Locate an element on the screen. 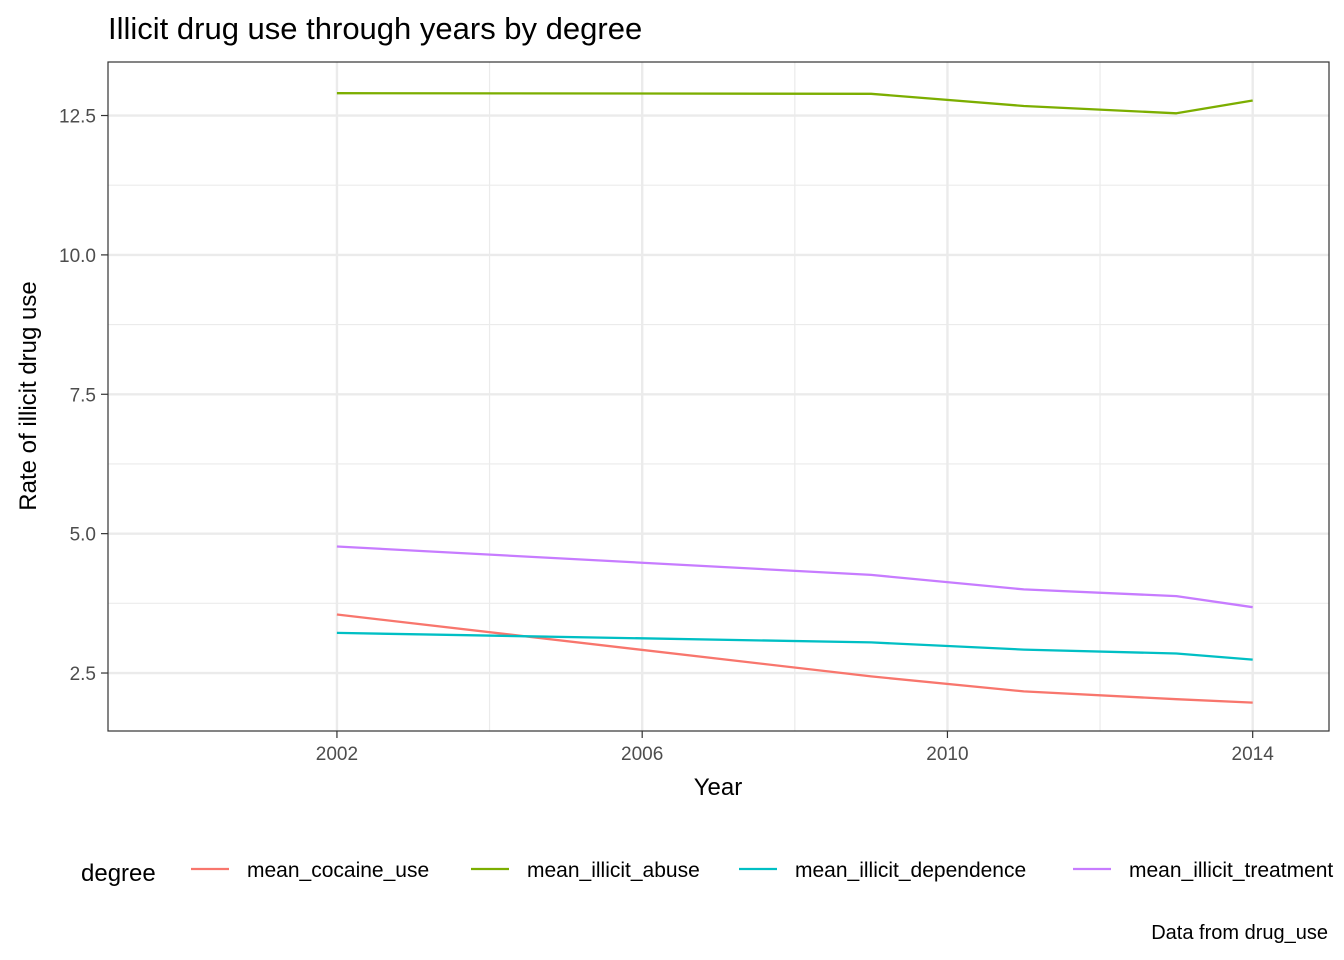 This screenshot has width=1344, height=960. y-tick-label: 5.0 is located at coordinates (83, 535).